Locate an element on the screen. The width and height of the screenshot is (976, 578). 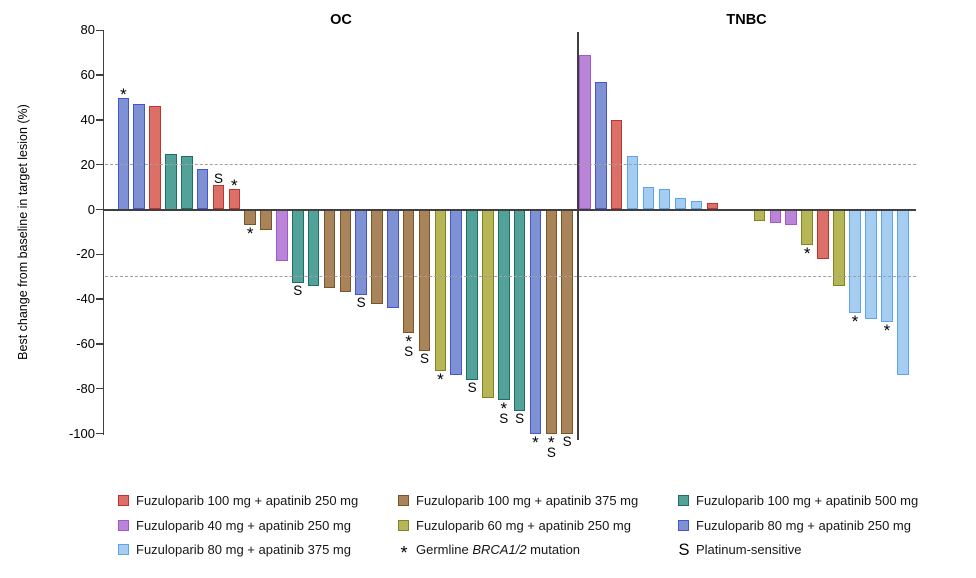
y-axis-tick-label: -100 is located at coordinates (81, 433).